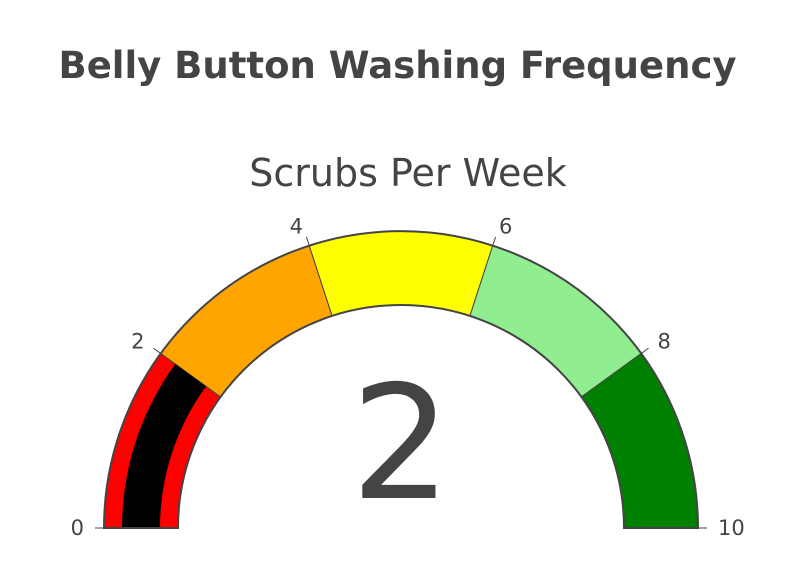 The image size is (795, 587). I want to click on gauge-tick-label-10: 10, so click(731, 528).